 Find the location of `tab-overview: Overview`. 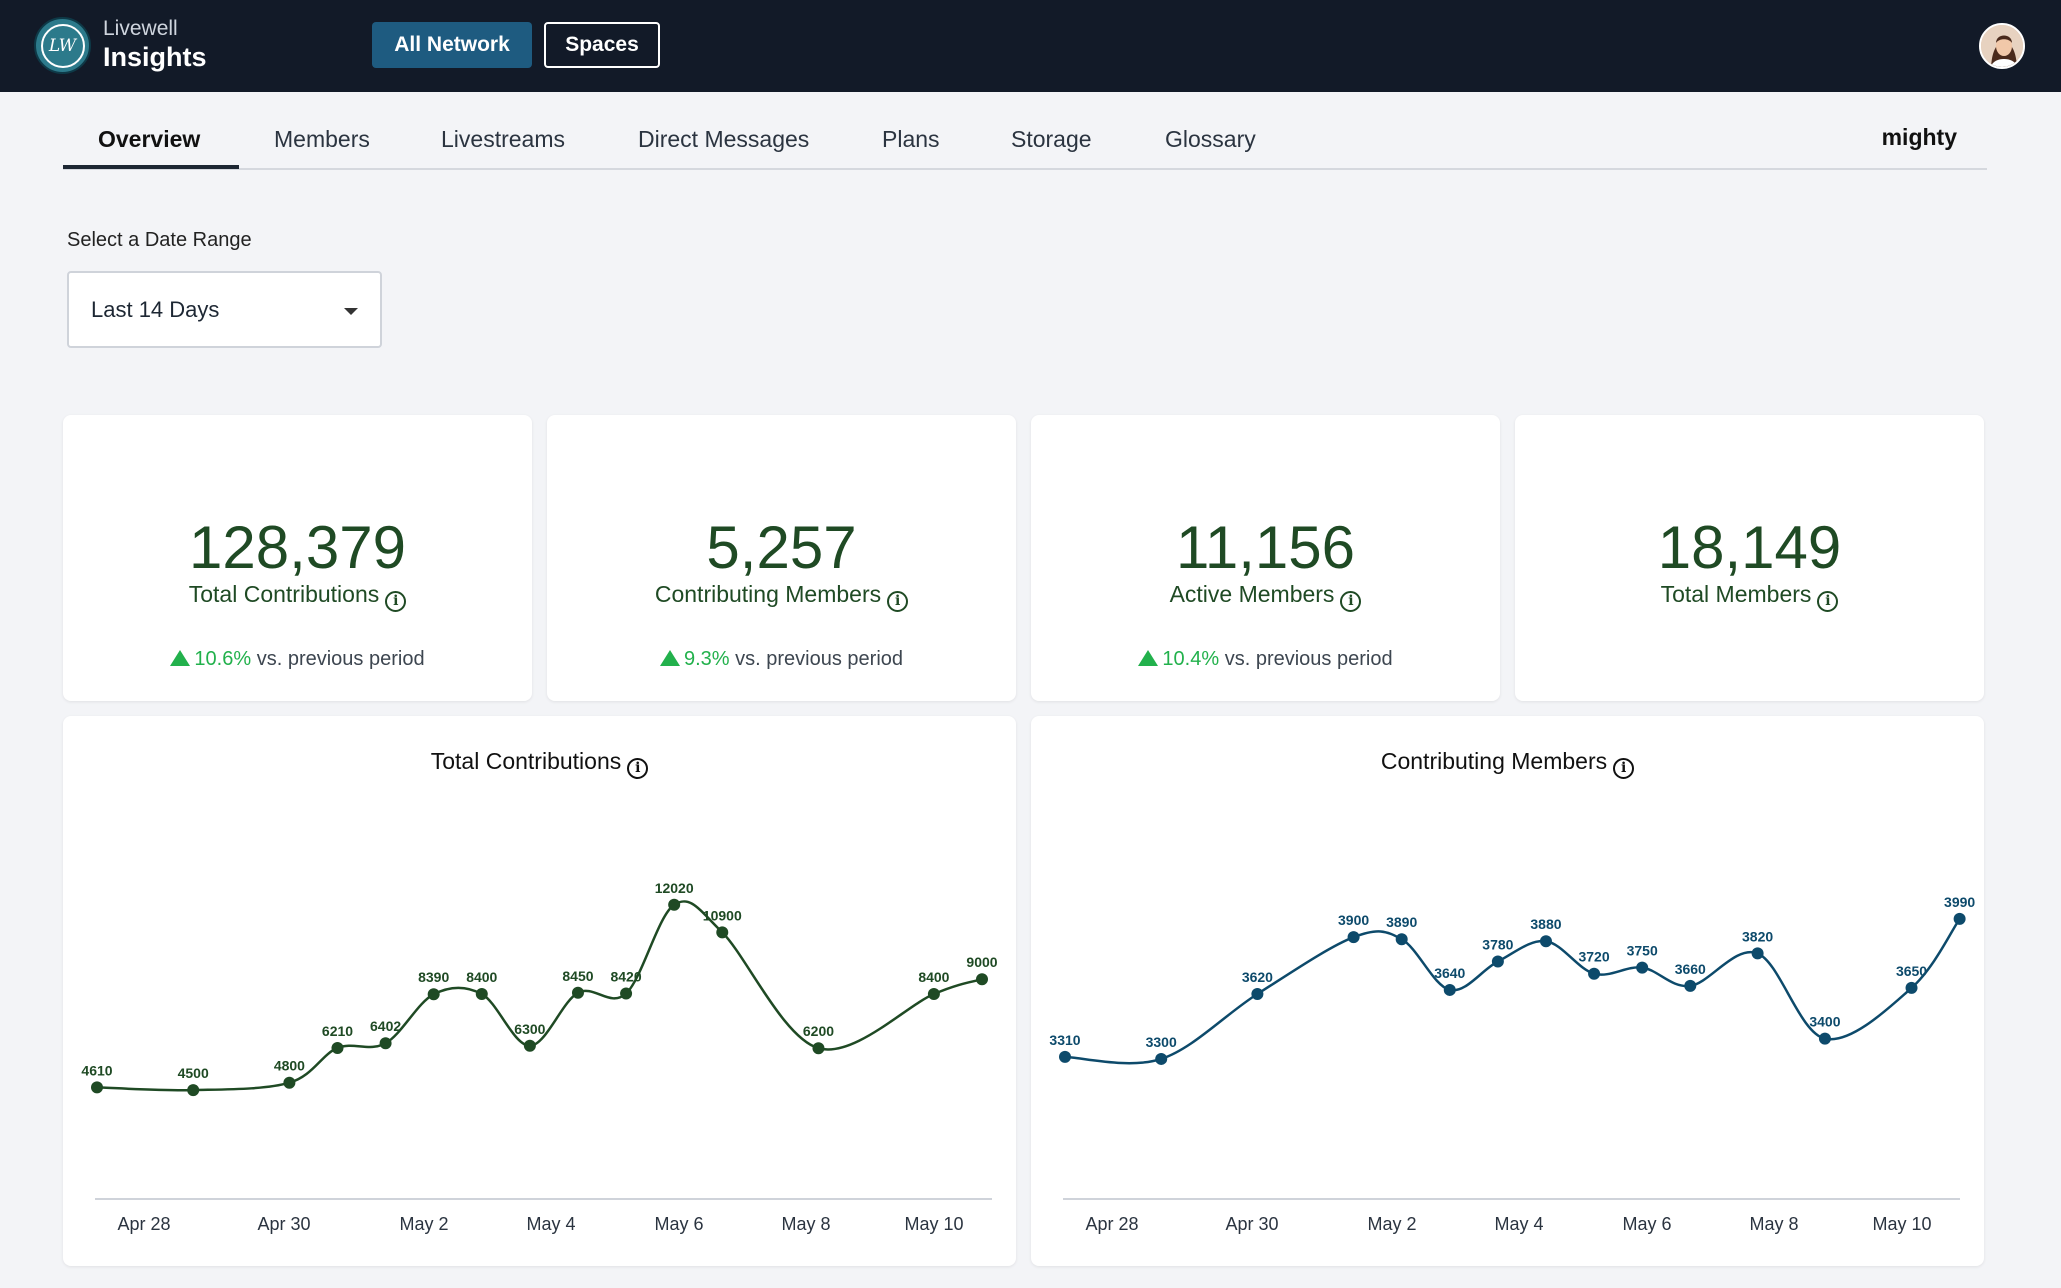

tab-overview: Overview is located at coordinates (149, 139).